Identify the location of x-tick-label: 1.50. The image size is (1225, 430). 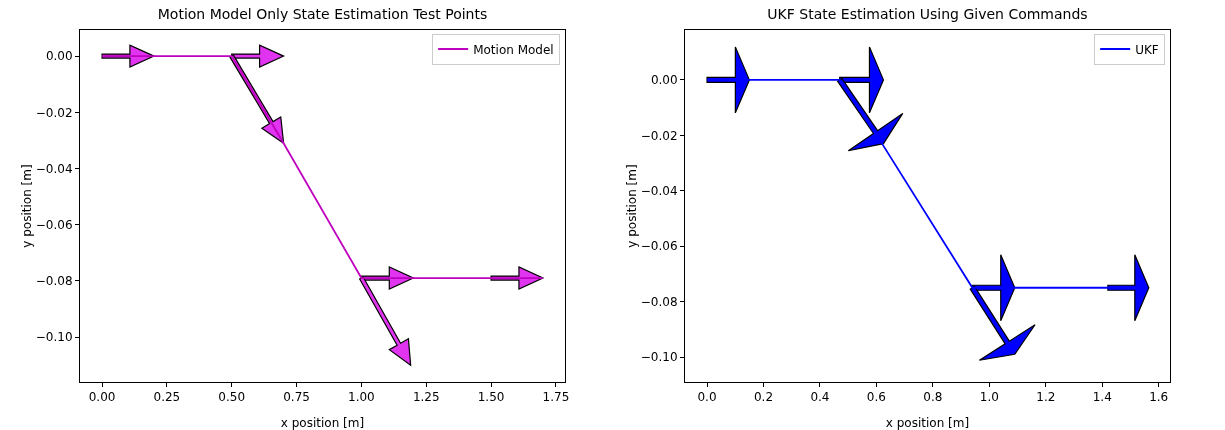
(491, 397).